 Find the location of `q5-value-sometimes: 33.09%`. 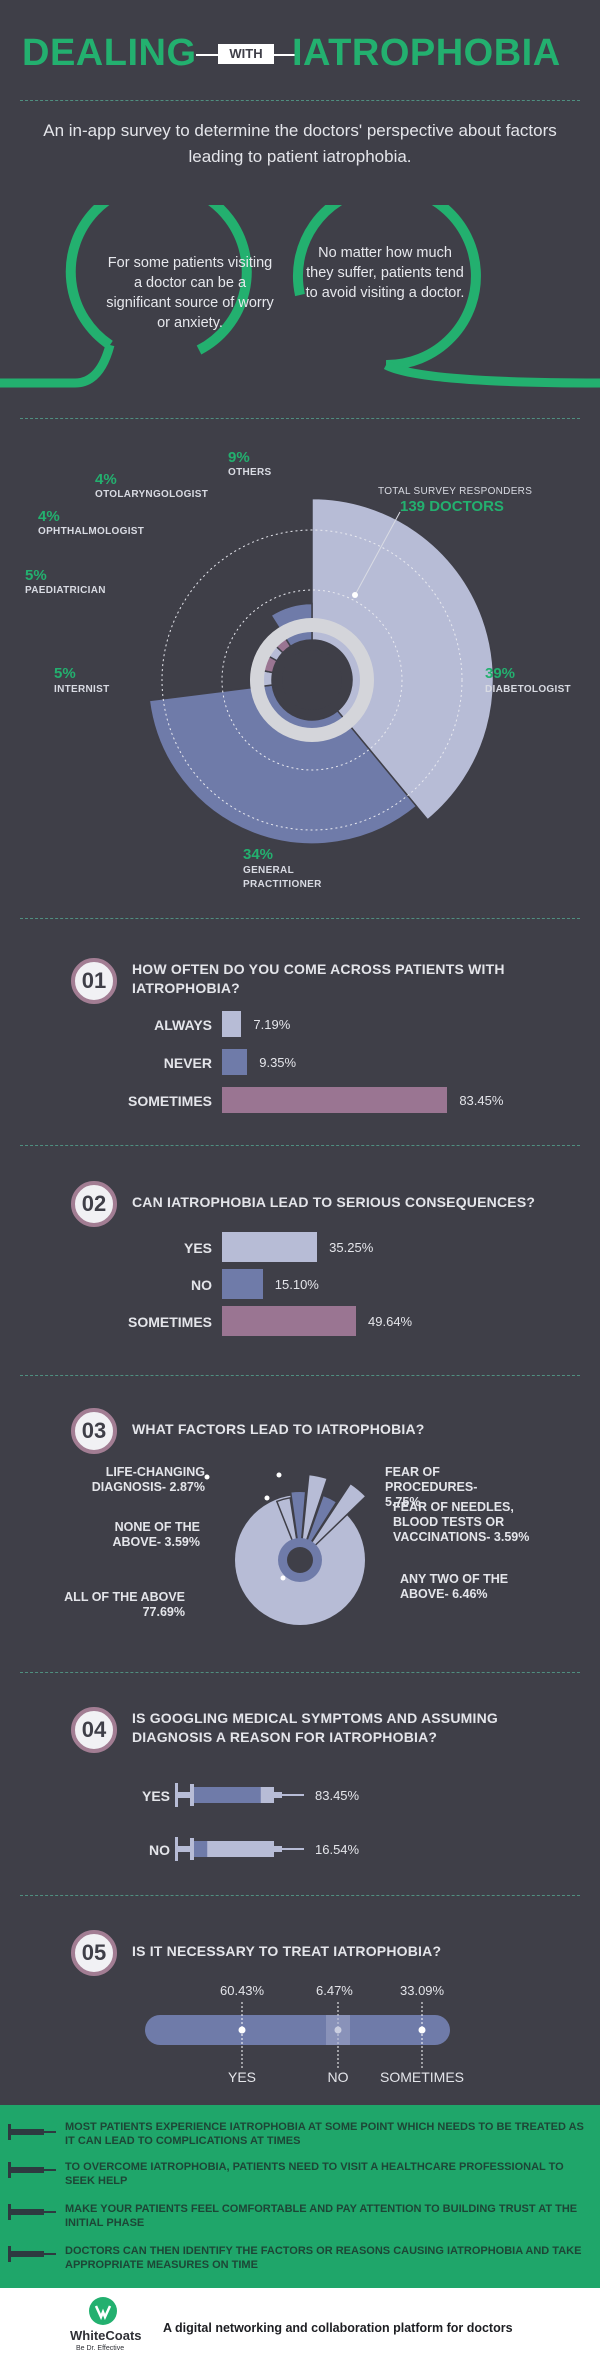

q5-value-sometimes: 33.09% is located at coordinates (422, 1990).